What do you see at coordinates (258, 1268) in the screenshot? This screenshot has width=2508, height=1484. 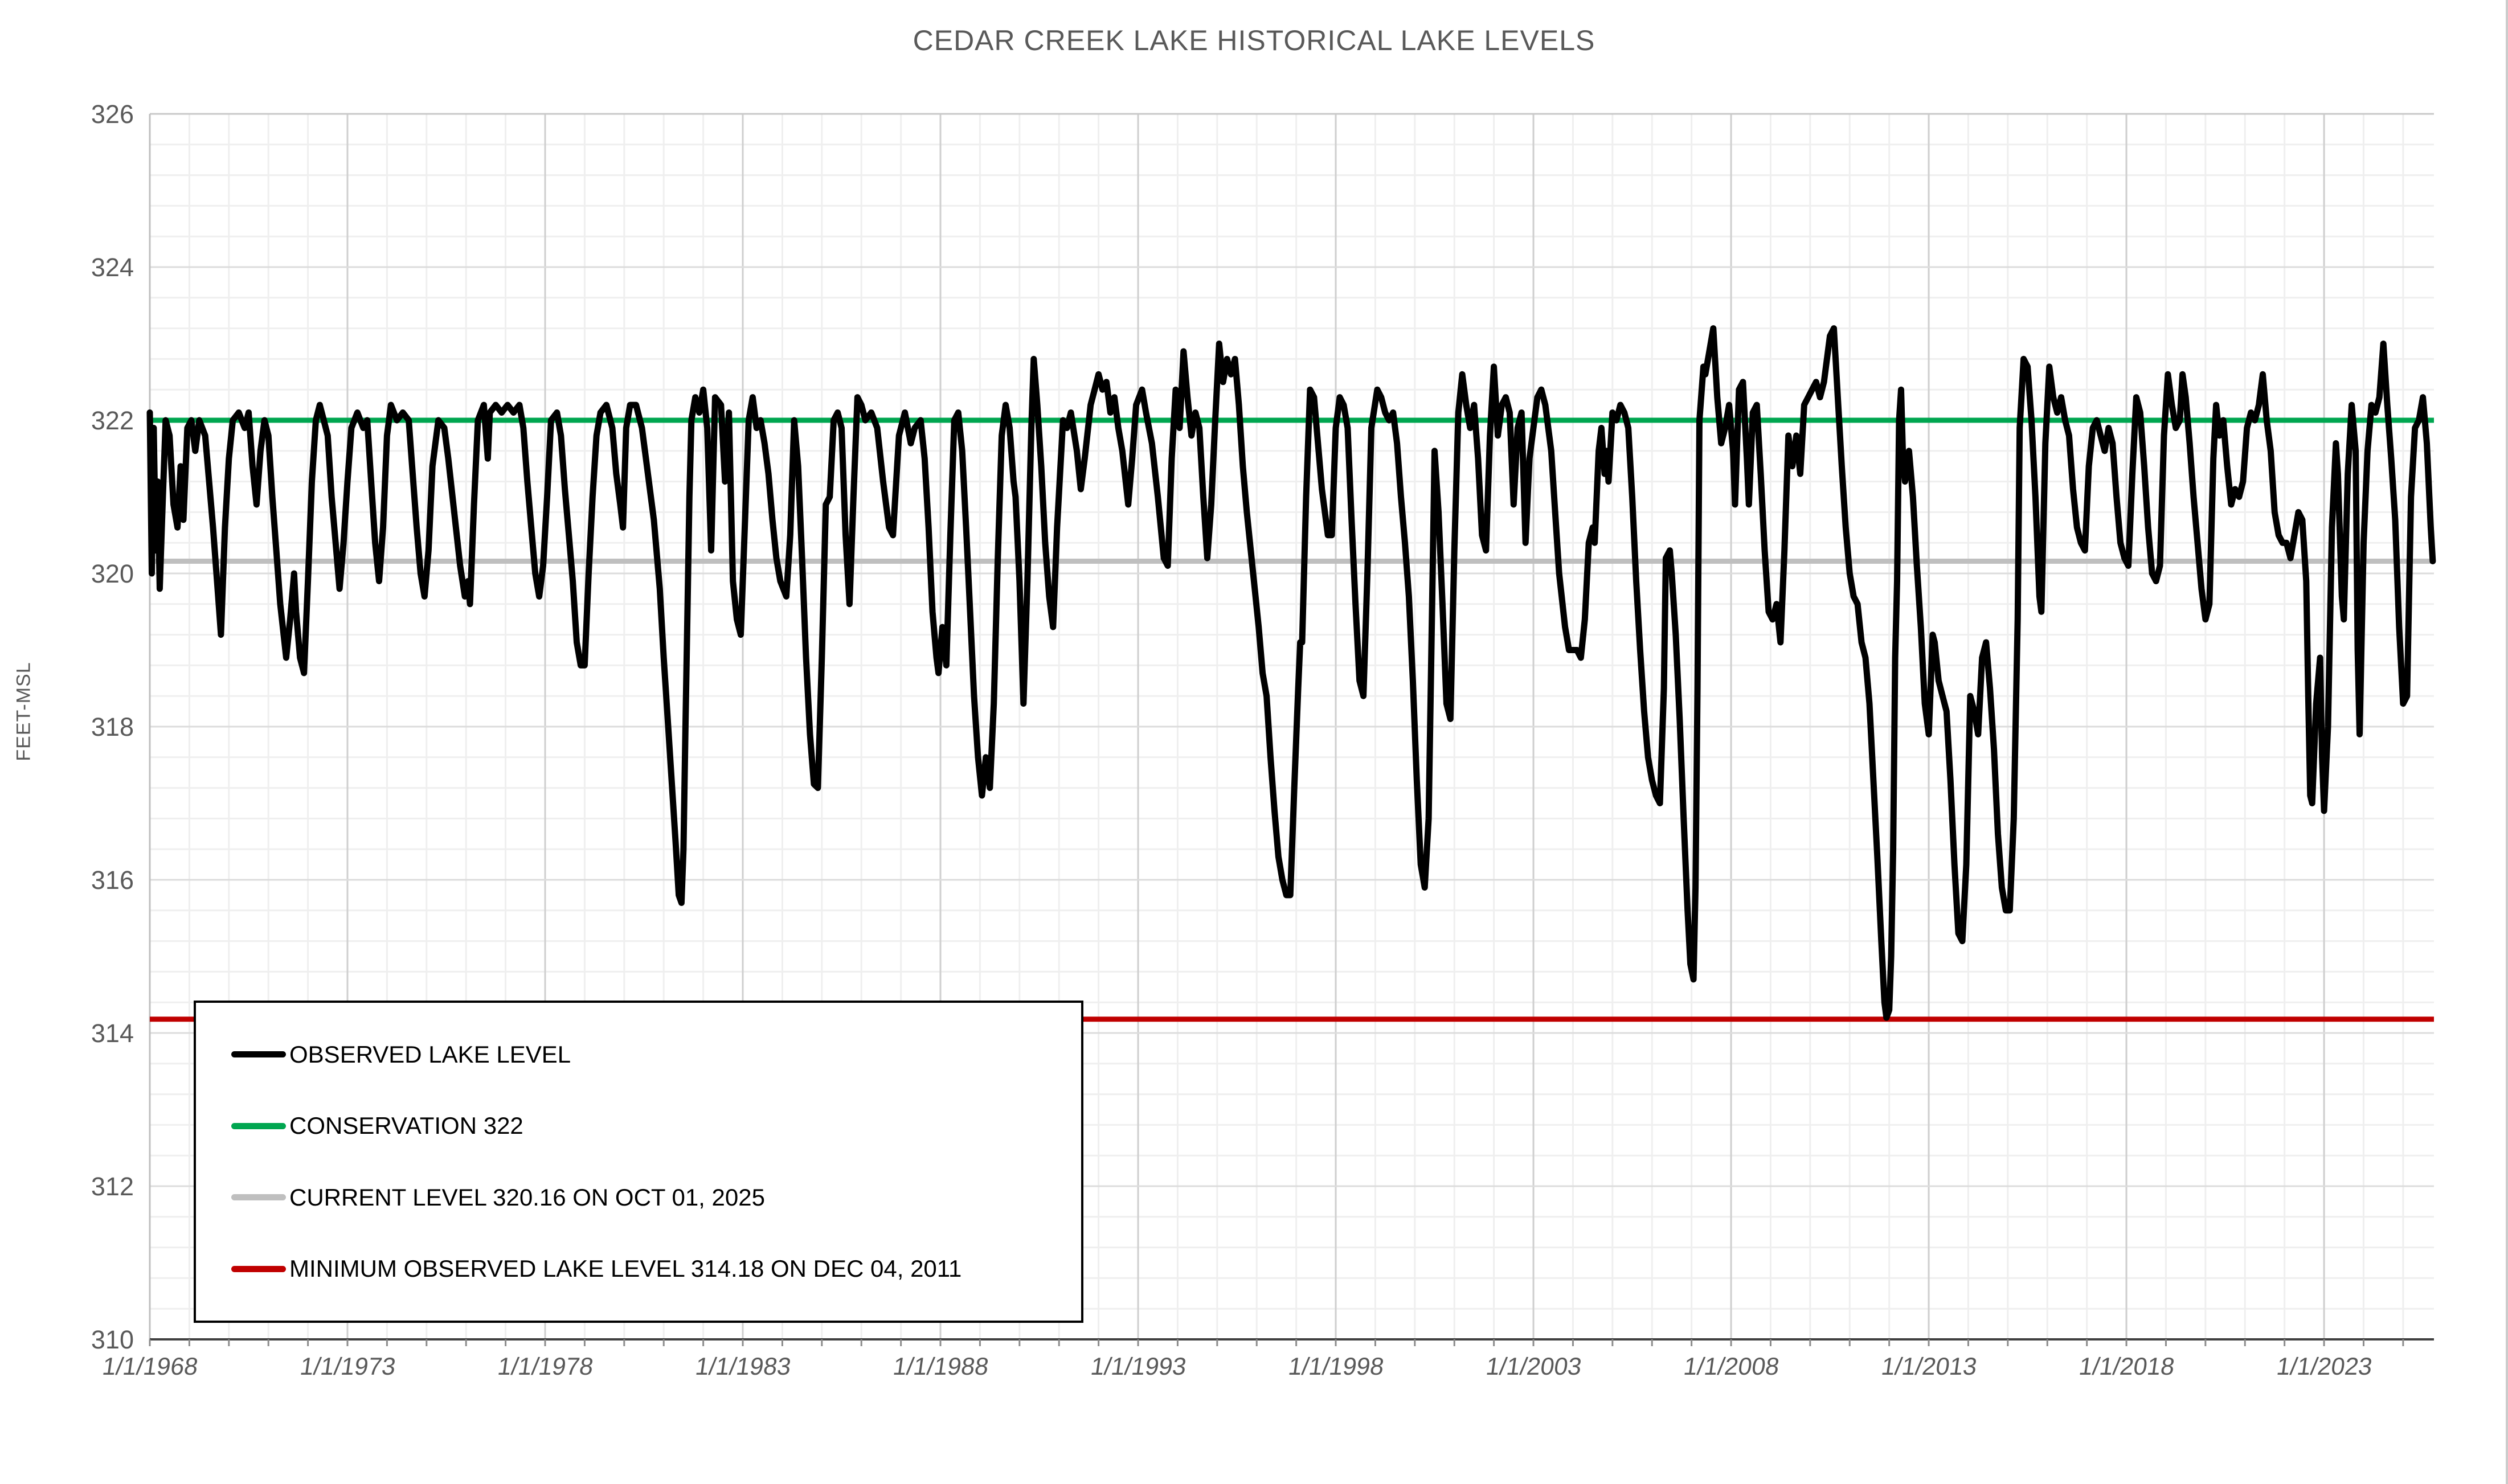 I see `minimum-observed-line-swatch` at bounding box center [258, 1268].